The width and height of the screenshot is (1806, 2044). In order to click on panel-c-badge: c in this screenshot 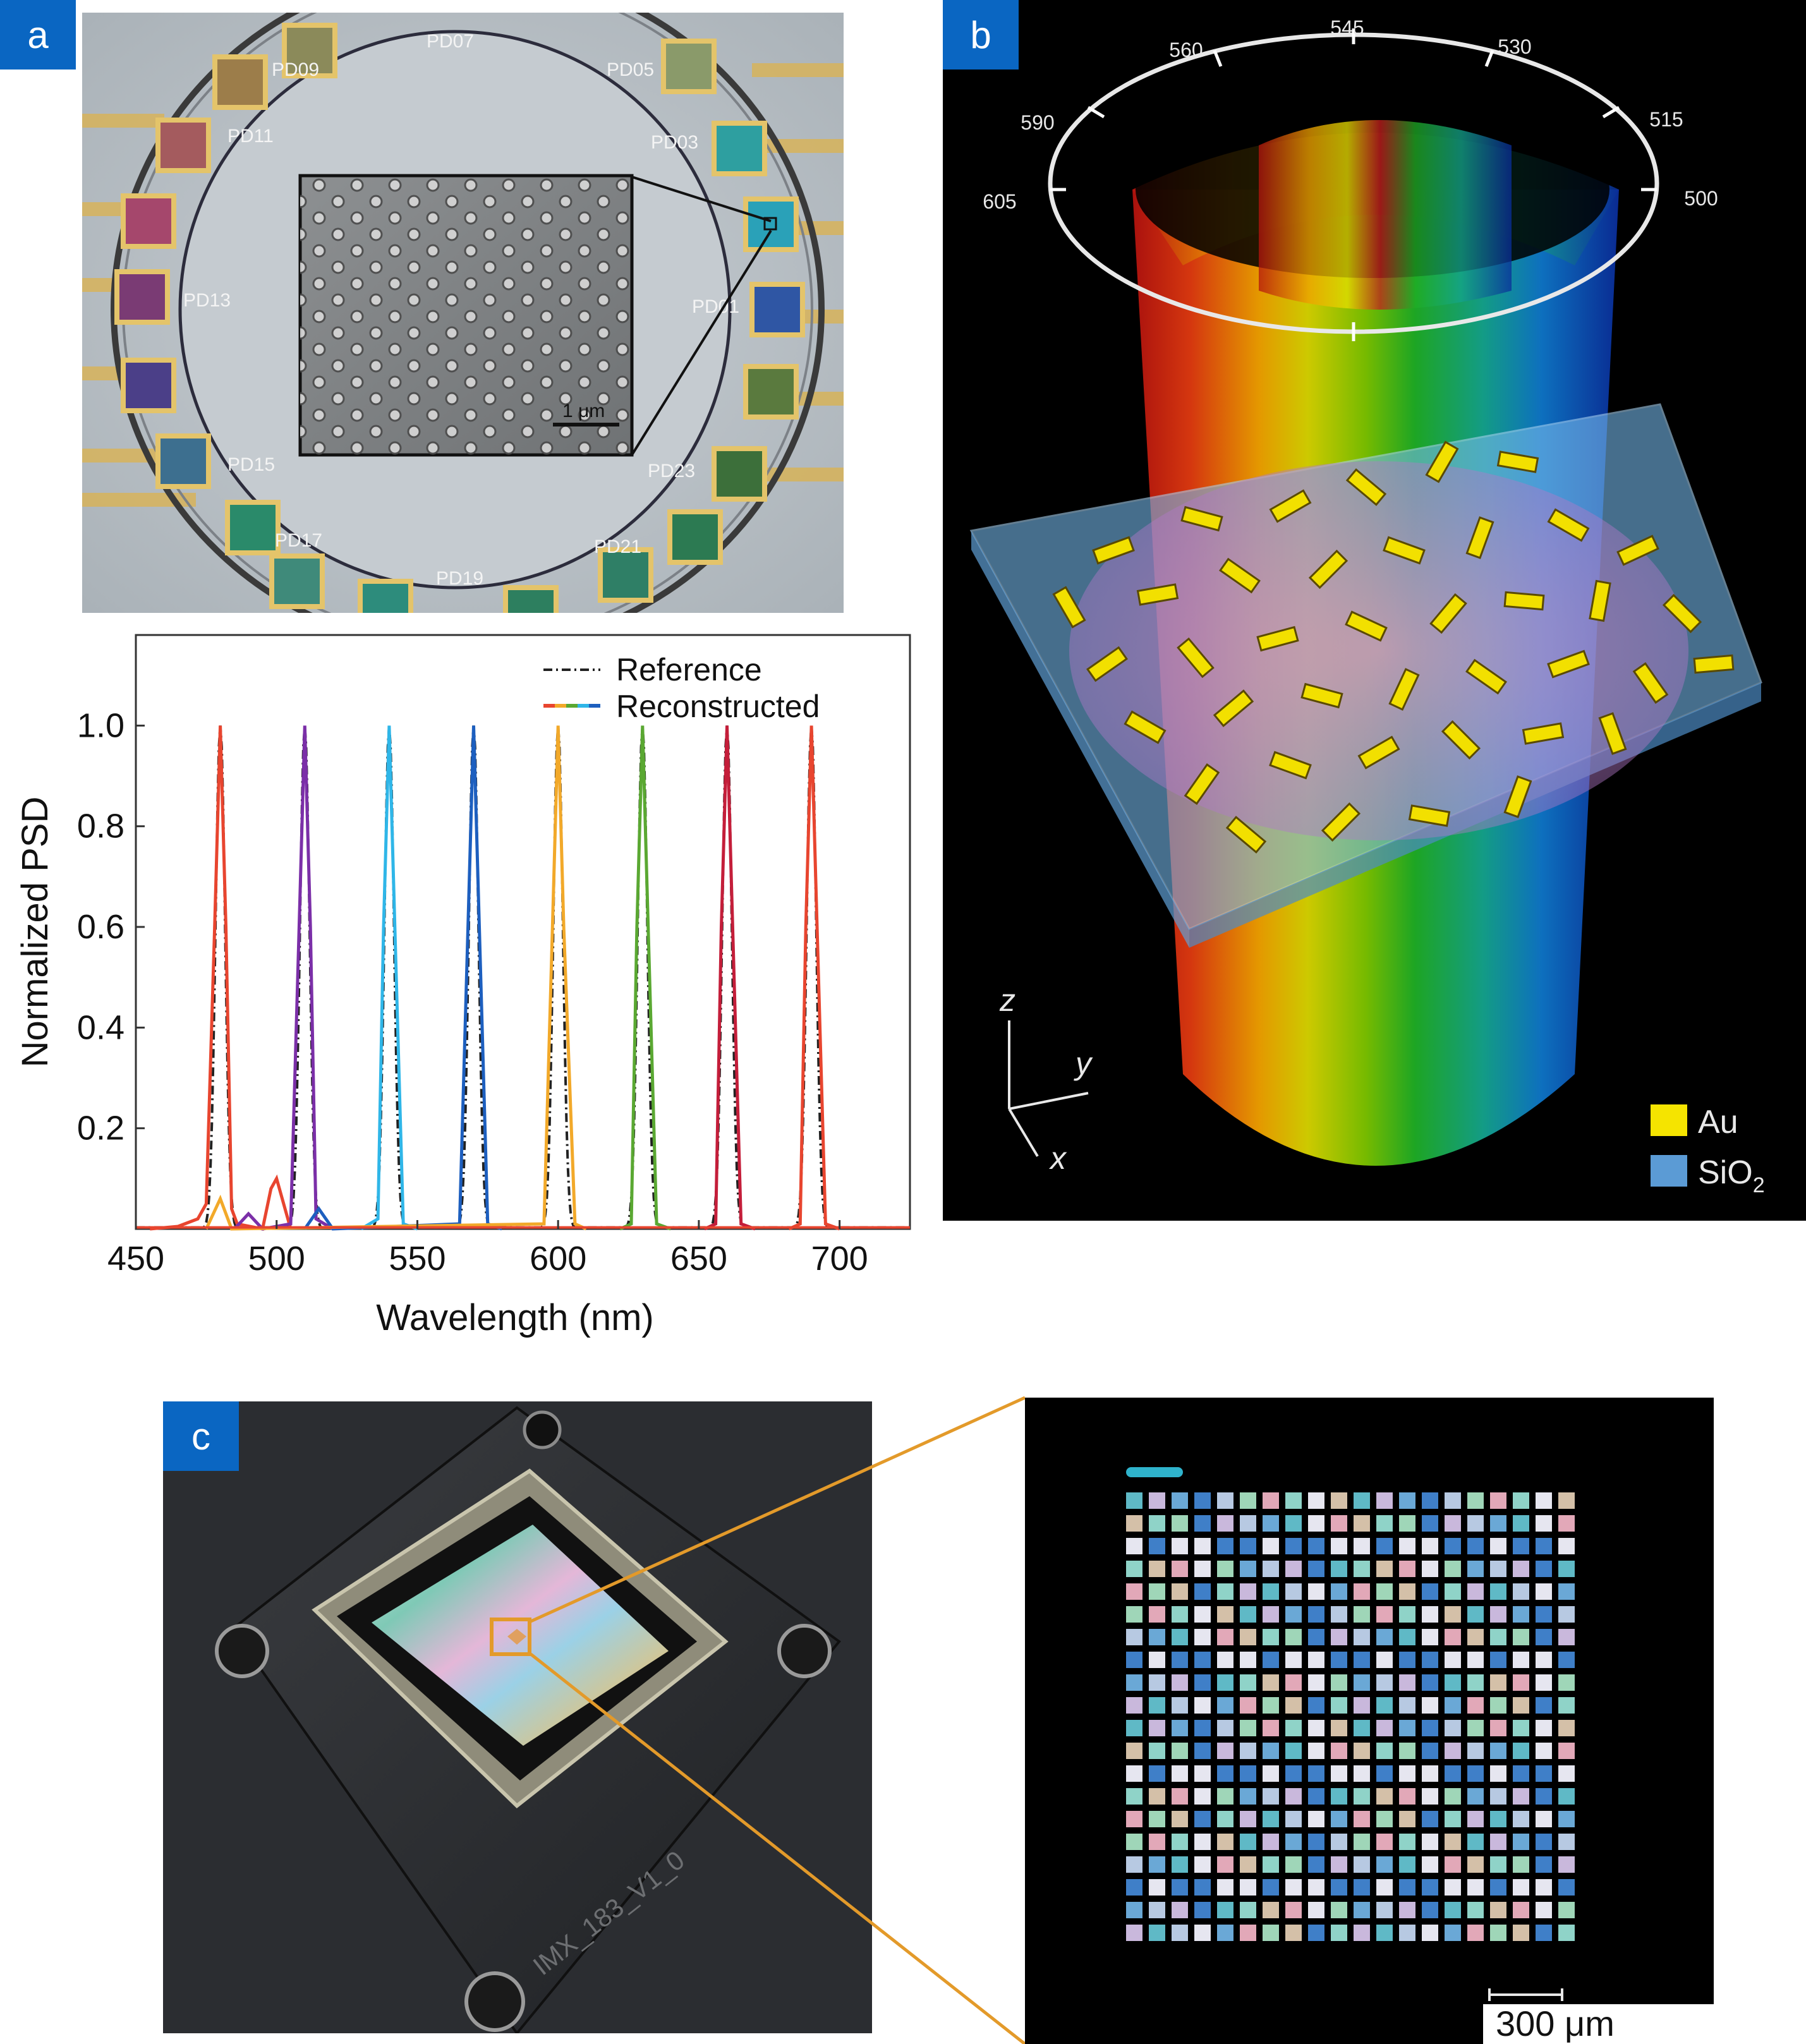, I will do `click(201, 1436)`.